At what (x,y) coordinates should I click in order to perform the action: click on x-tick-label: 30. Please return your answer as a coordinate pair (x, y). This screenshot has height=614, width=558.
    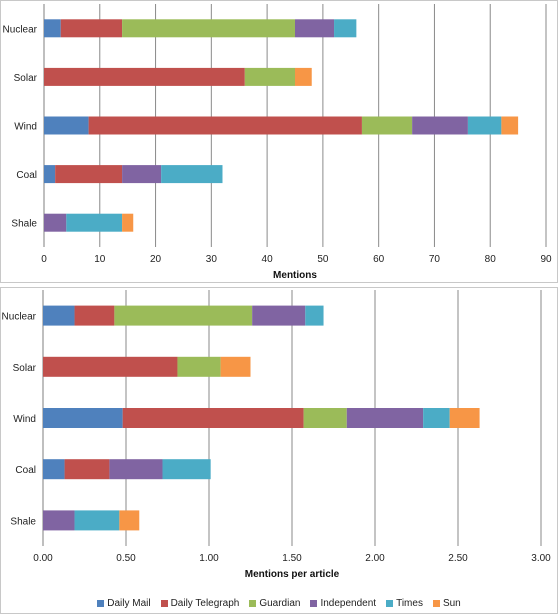
    Looking at the image, I should click on (212, 259).